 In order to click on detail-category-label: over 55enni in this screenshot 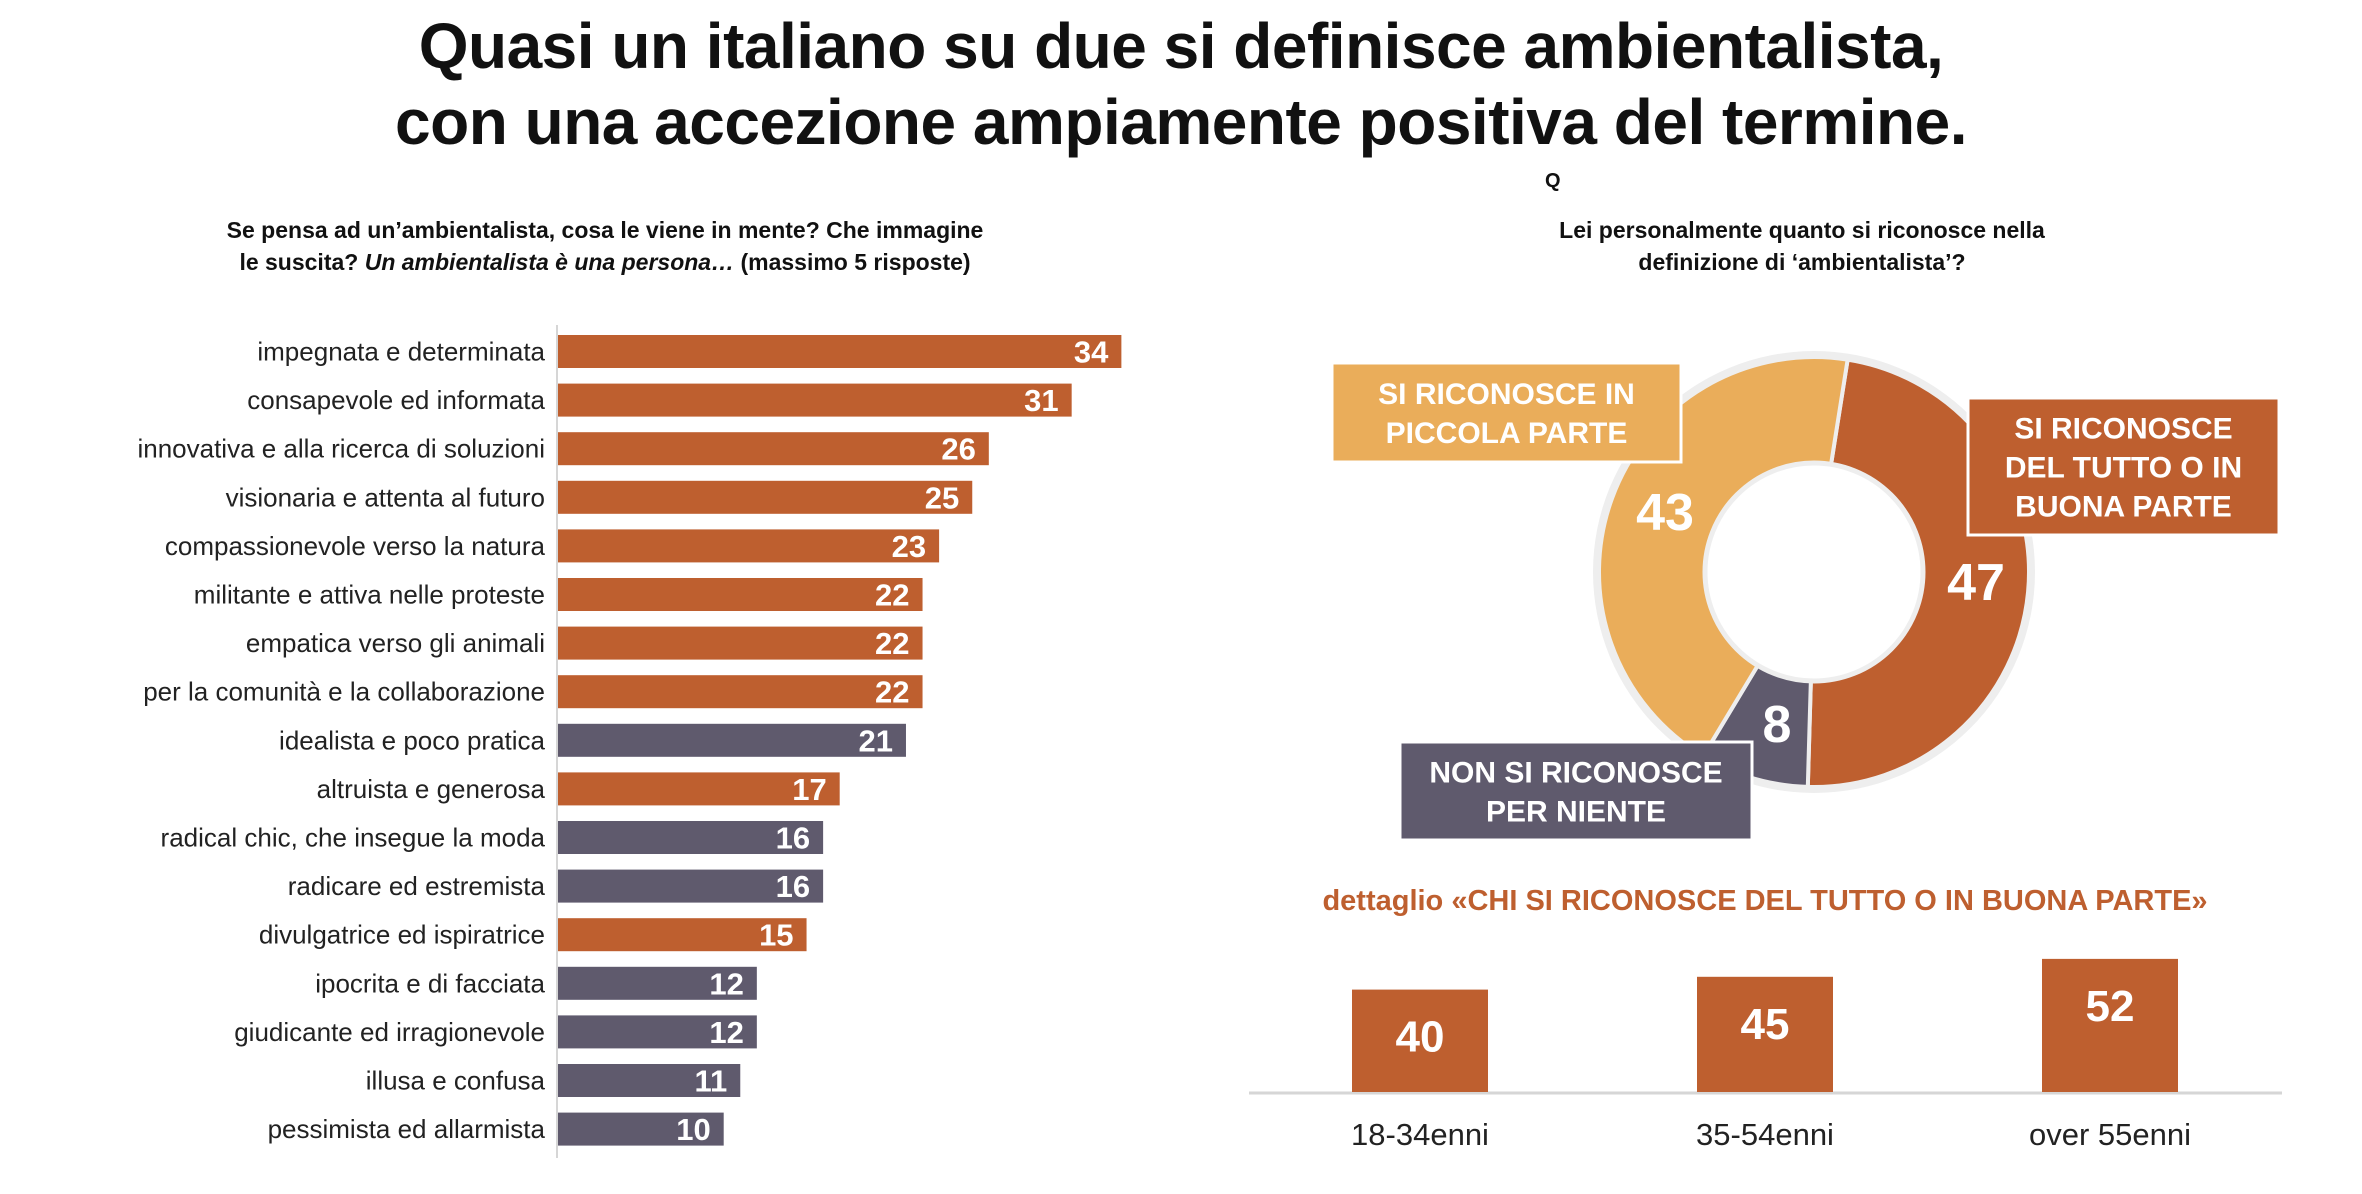, I will do `click(2110, 1134)`.